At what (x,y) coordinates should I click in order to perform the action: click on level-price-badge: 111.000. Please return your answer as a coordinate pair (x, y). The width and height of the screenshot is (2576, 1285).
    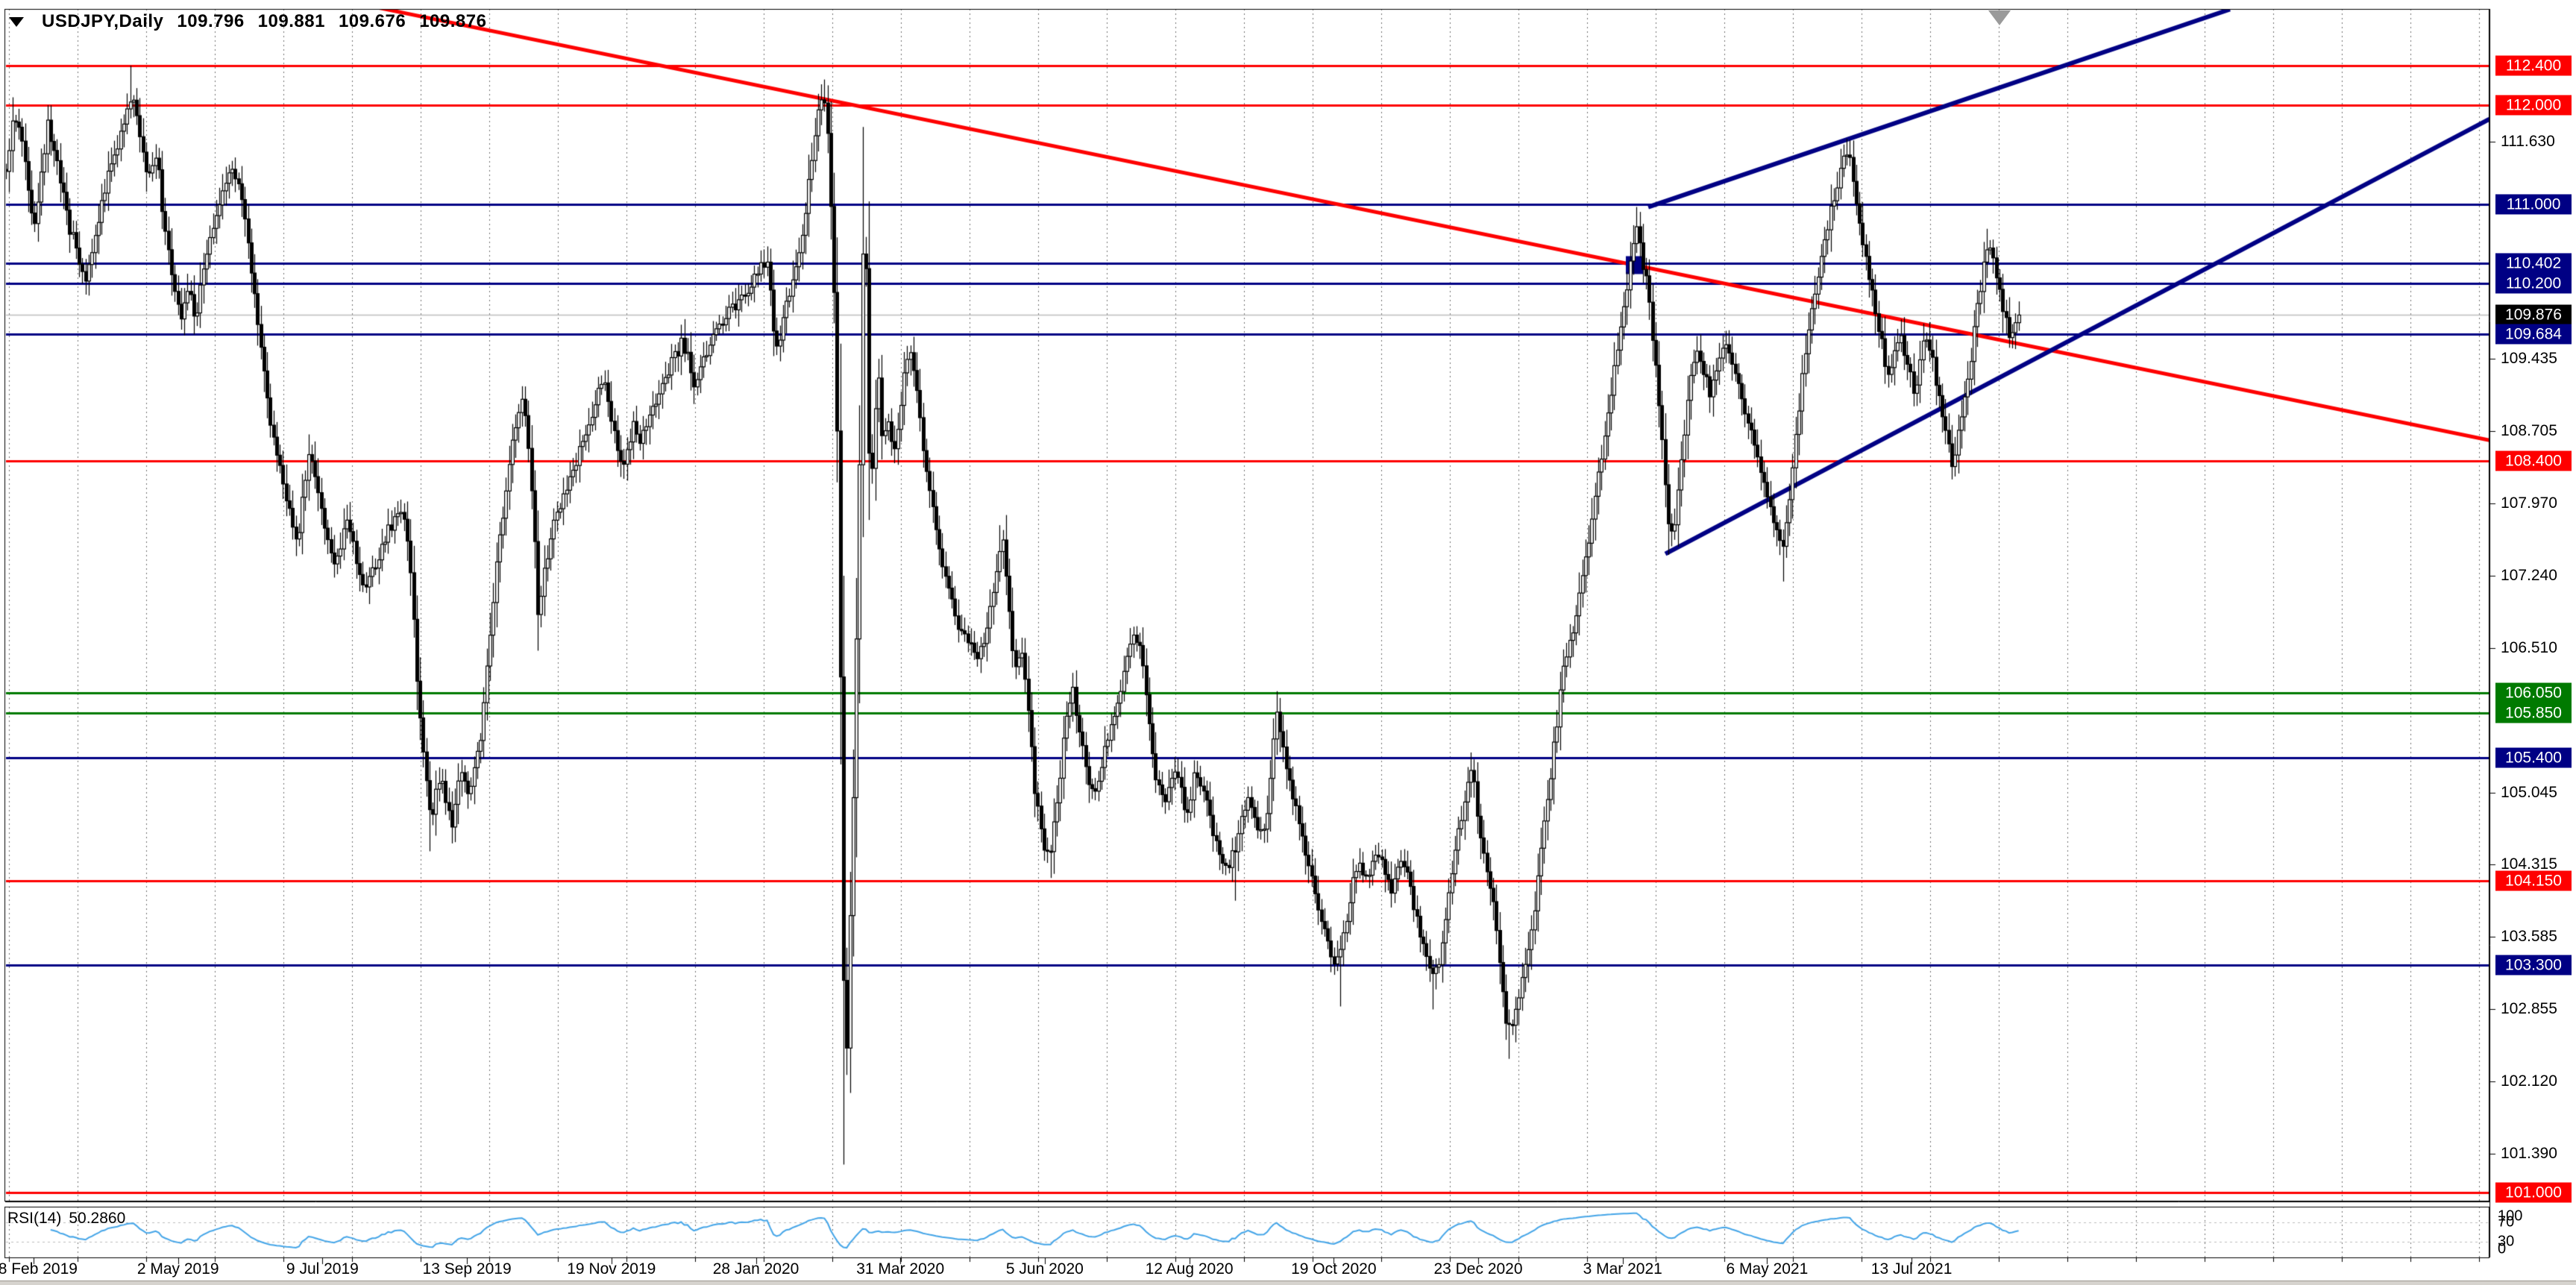
    Looking at the image, I should click on (2534, 204).